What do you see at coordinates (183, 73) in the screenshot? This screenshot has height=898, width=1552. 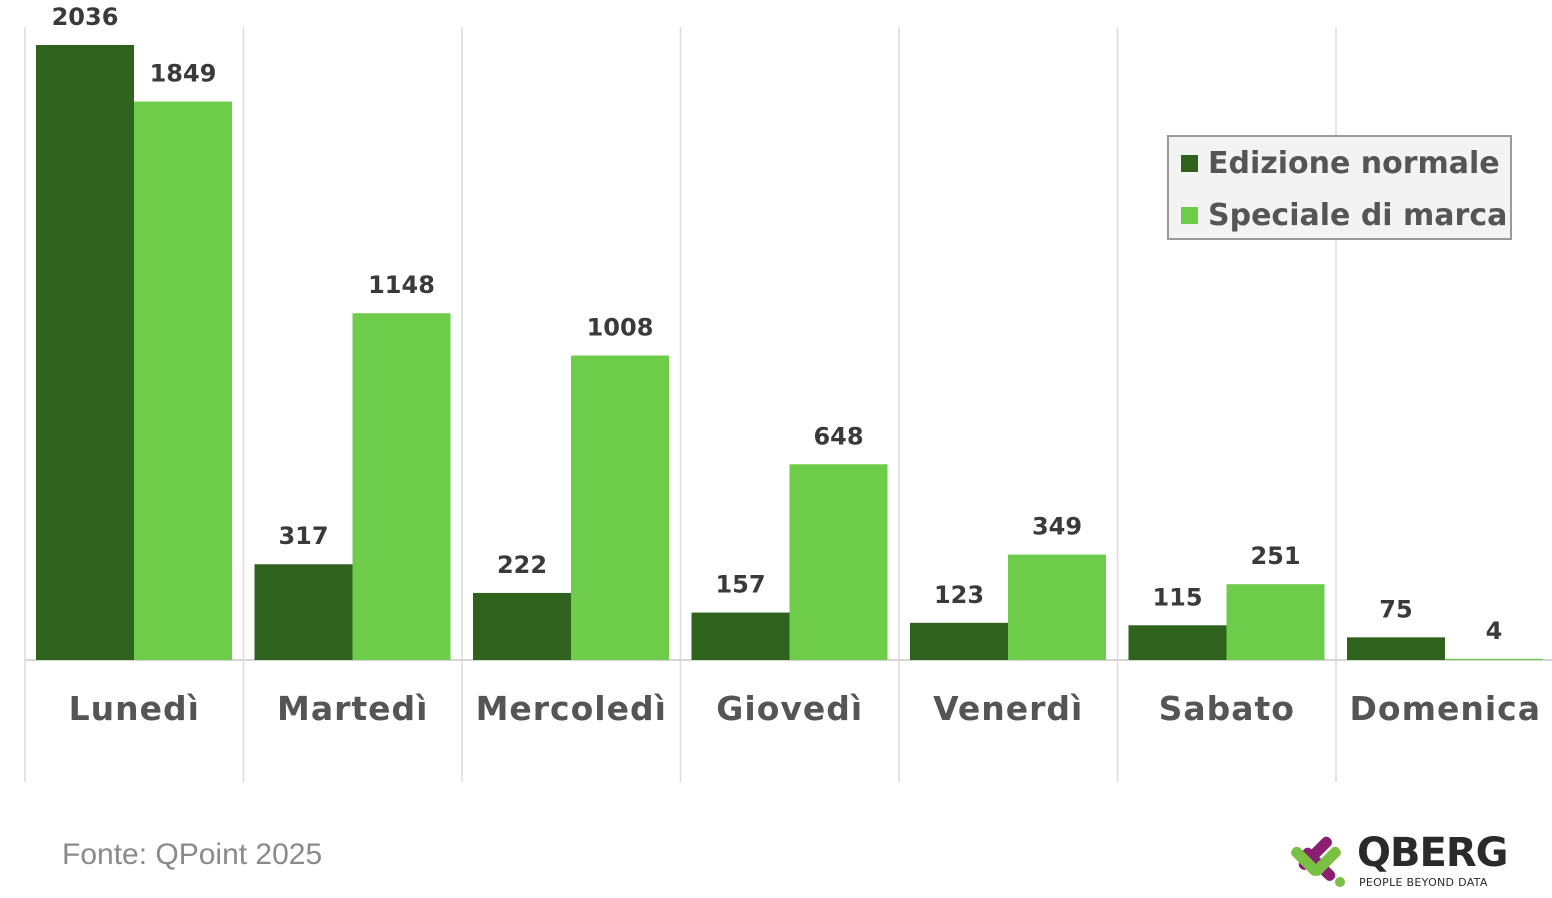 I see `value-label-special-0: 1849` at bounding box center [183, 73].